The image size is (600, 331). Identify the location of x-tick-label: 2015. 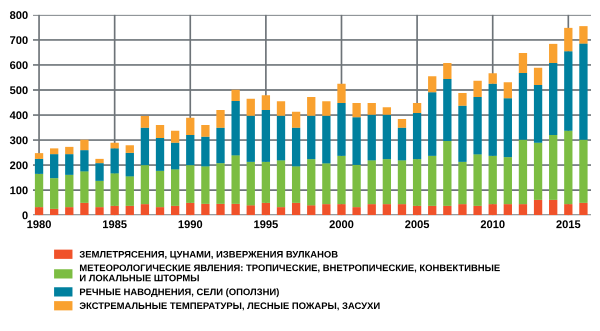
(568, 224).